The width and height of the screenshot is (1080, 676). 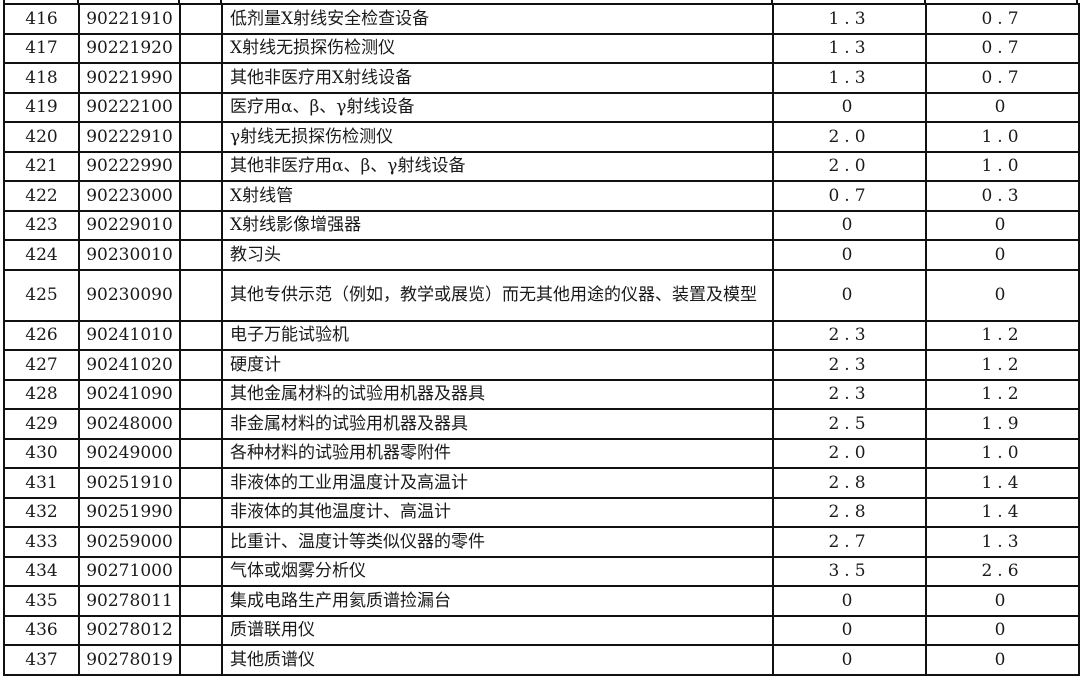 I want to click on hs-code: 90249000, so click(x=129, y=453).